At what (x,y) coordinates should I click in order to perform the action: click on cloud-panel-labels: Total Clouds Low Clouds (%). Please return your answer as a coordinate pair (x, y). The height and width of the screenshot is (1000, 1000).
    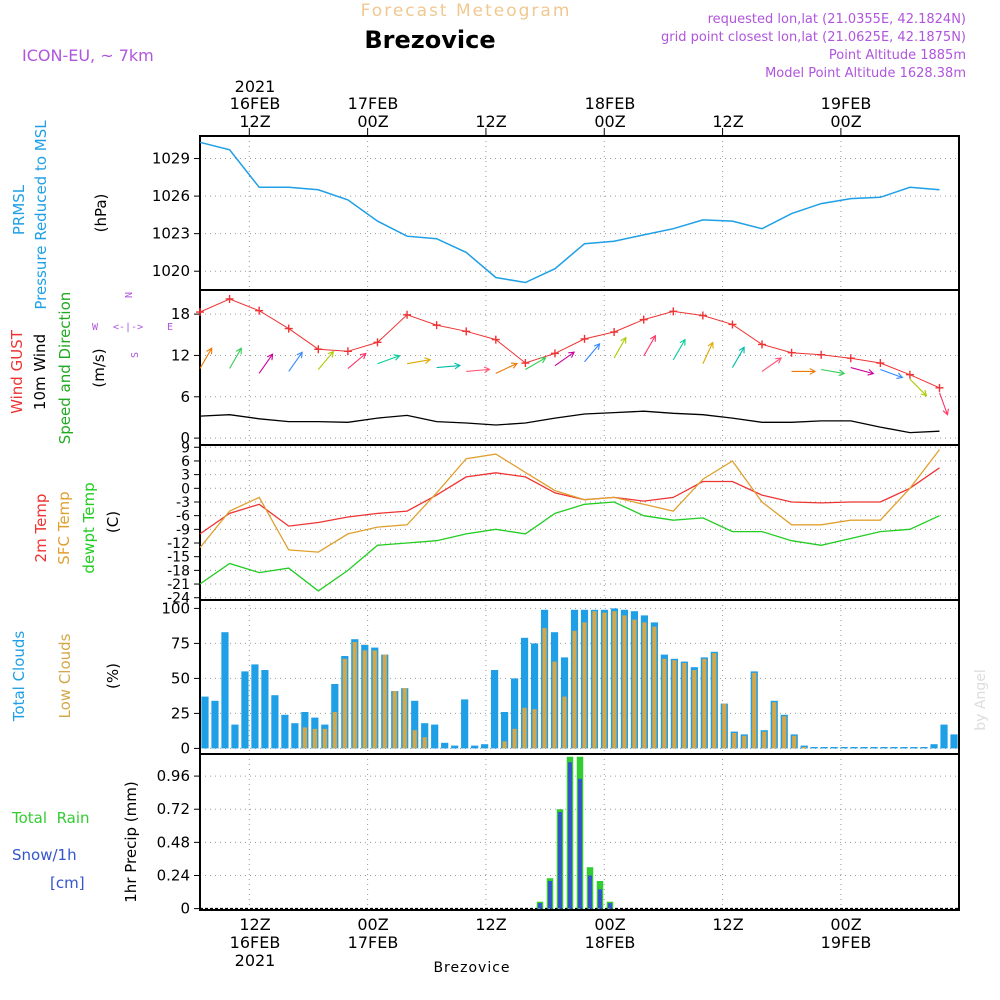
    Looking at the image, I should click on (66, 677).